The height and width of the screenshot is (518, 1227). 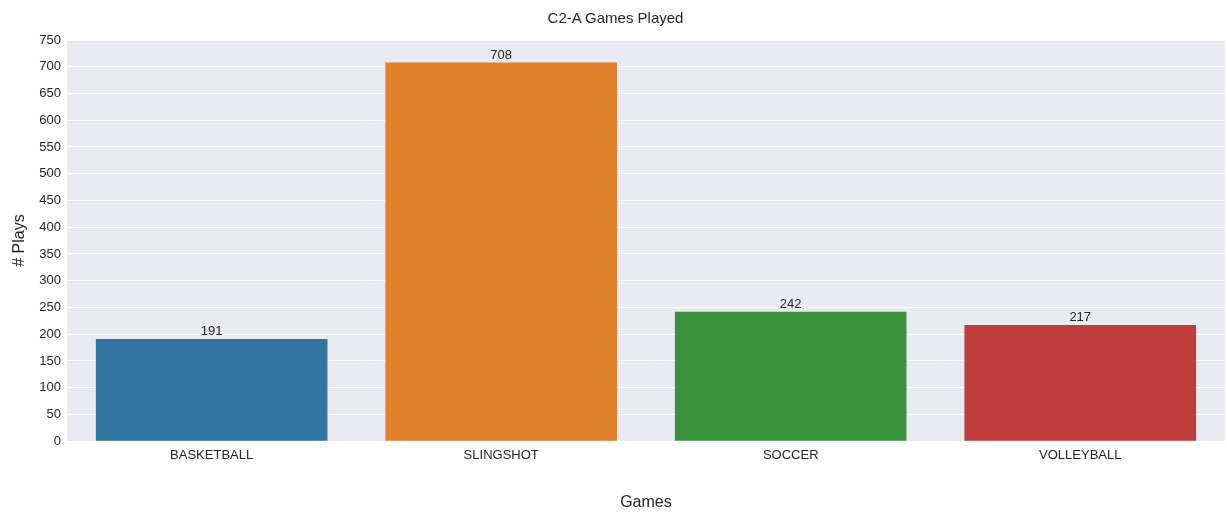 What do you see at coordinates (501, 54) in the screenshot?
I see `data-label: 708` at bounding box center [501, 54].